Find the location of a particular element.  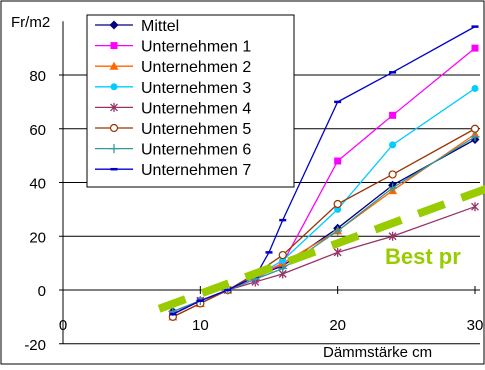

legend-entry: Unternehmen 3 is located at coordinates (173, 88).